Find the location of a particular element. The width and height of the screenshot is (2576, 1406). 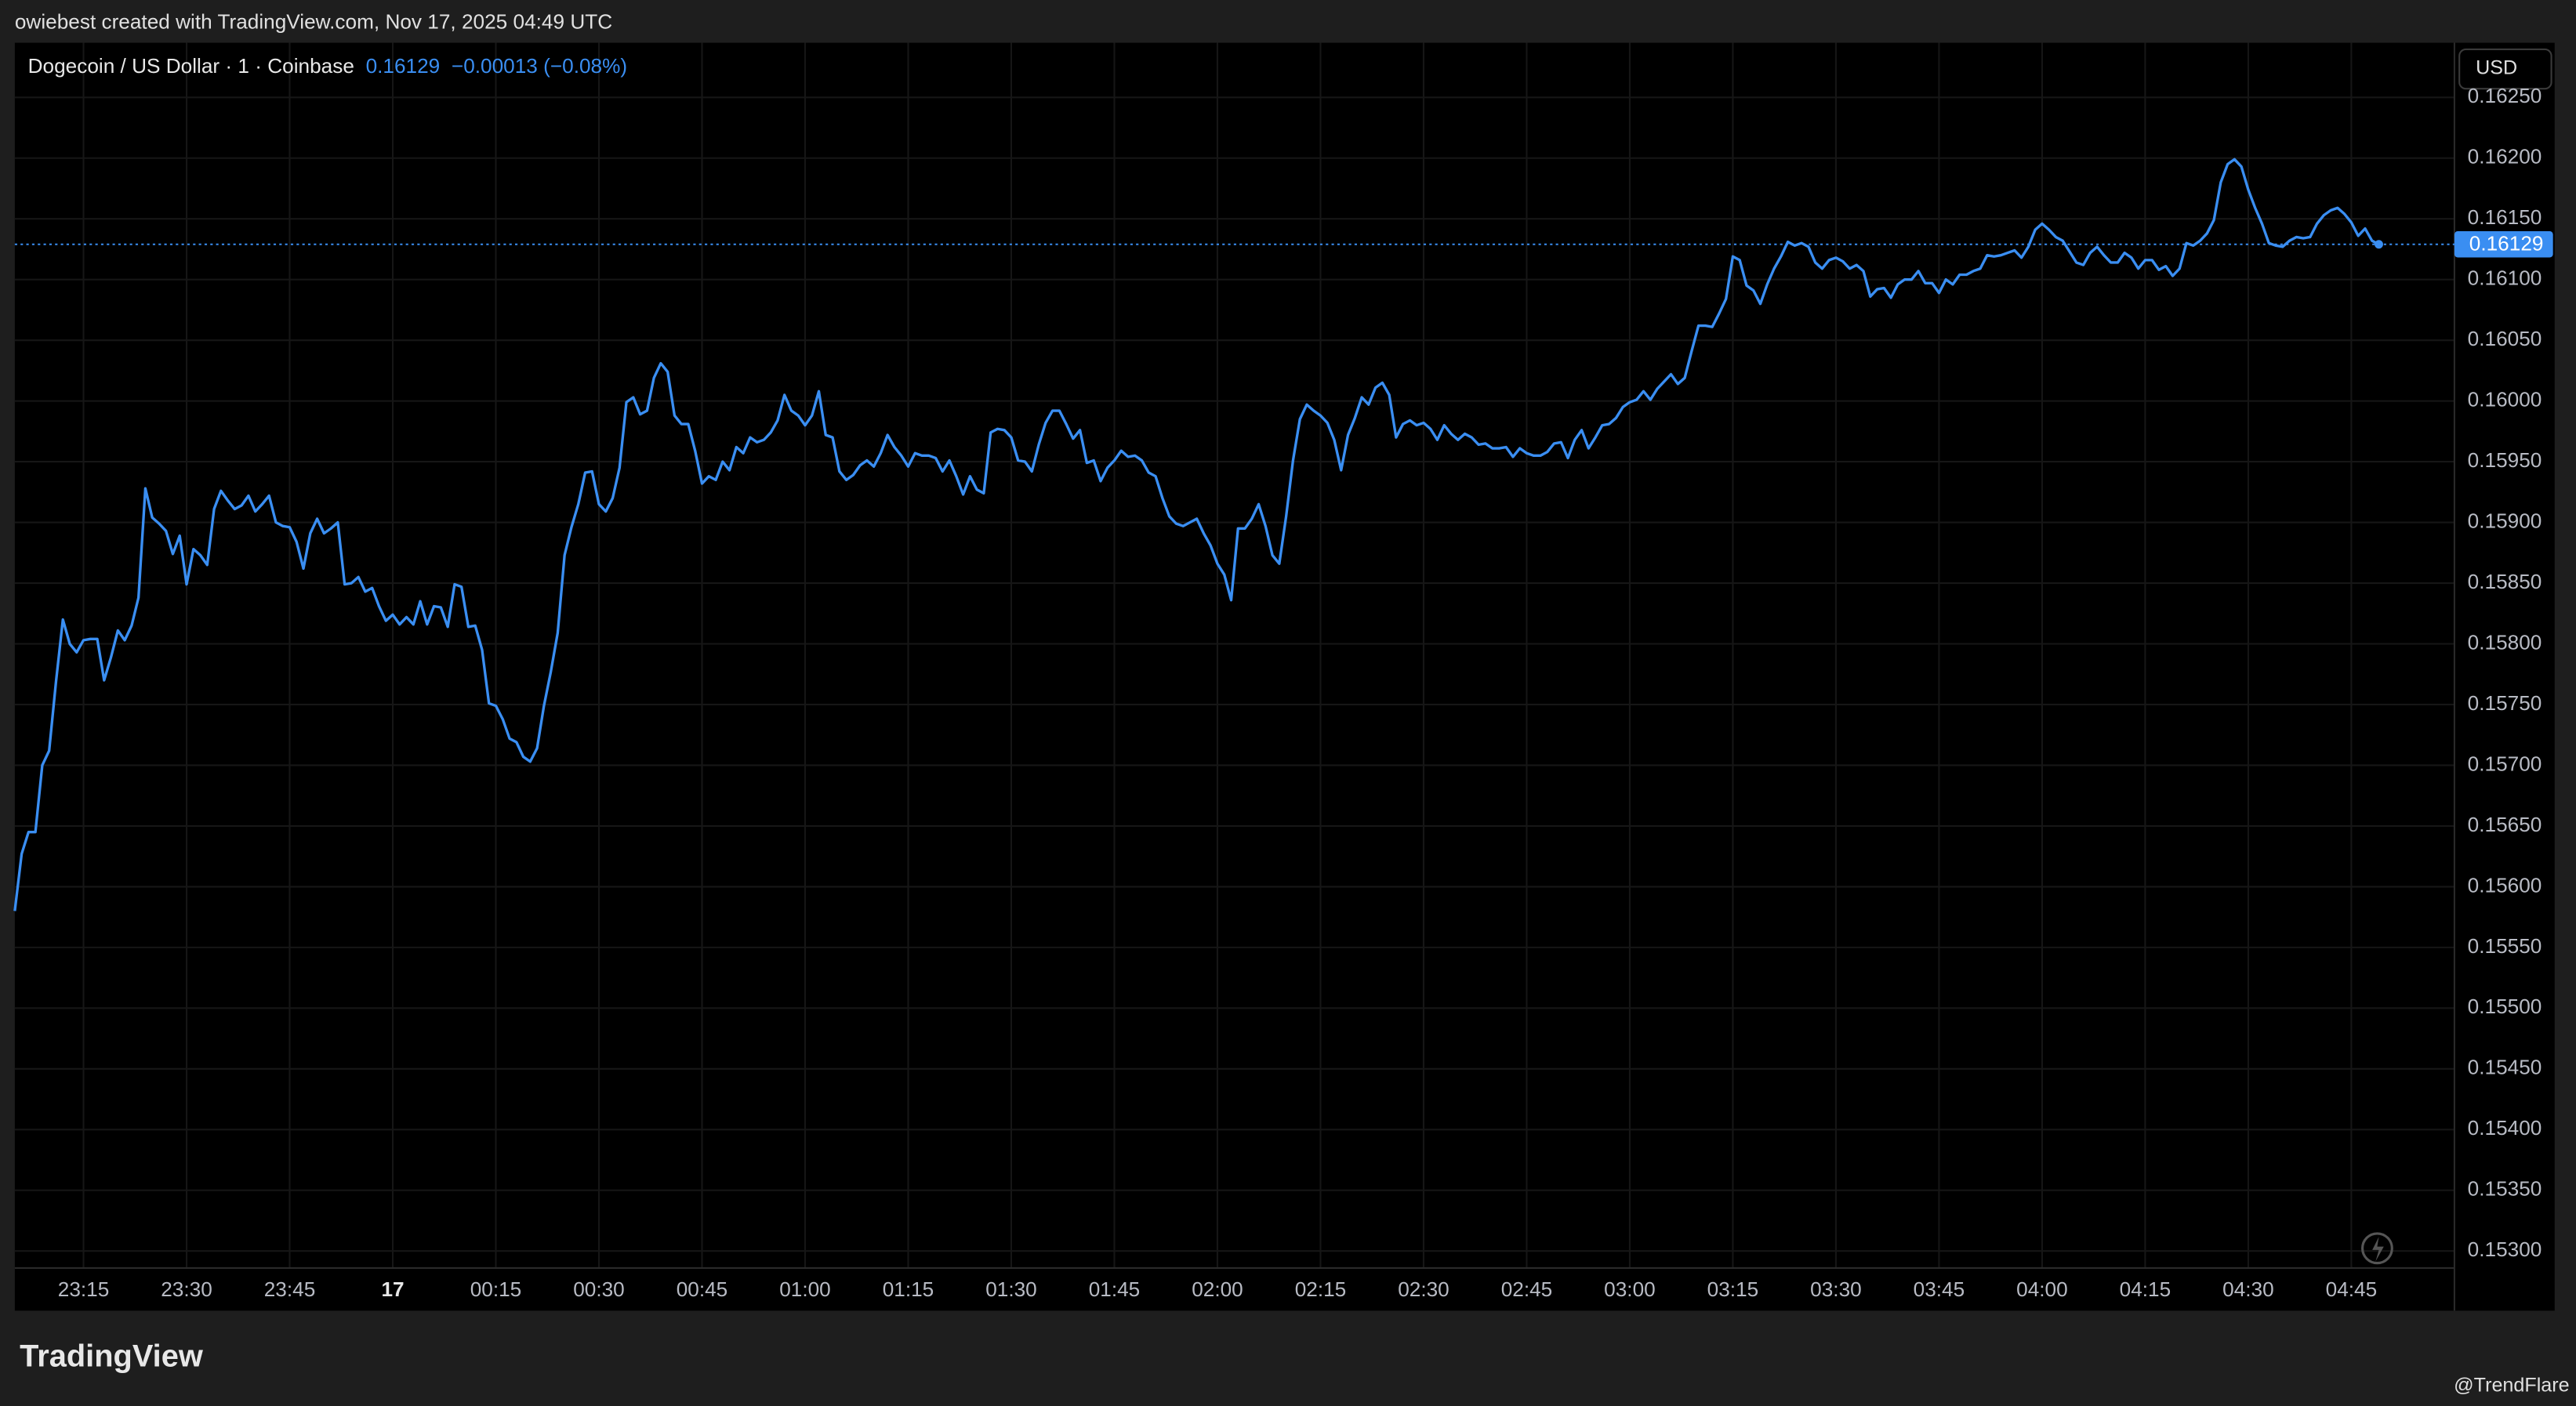

currency: USD is located at coordinates (2497, 68).